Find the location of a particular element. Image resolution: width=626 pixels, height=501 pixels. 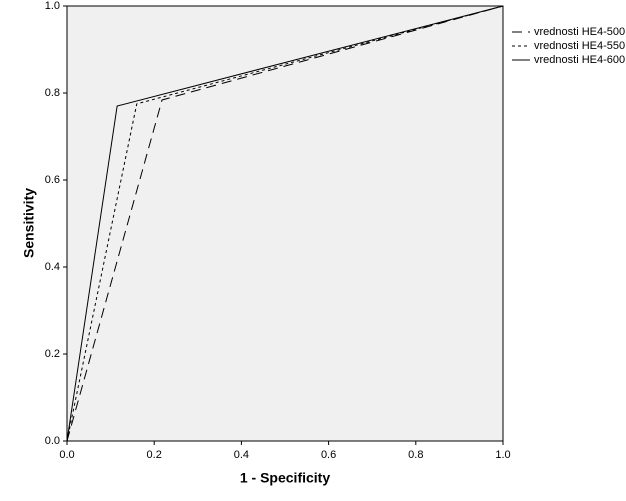

x-tick-label: 0.2 is located at coordinates (154, 455).